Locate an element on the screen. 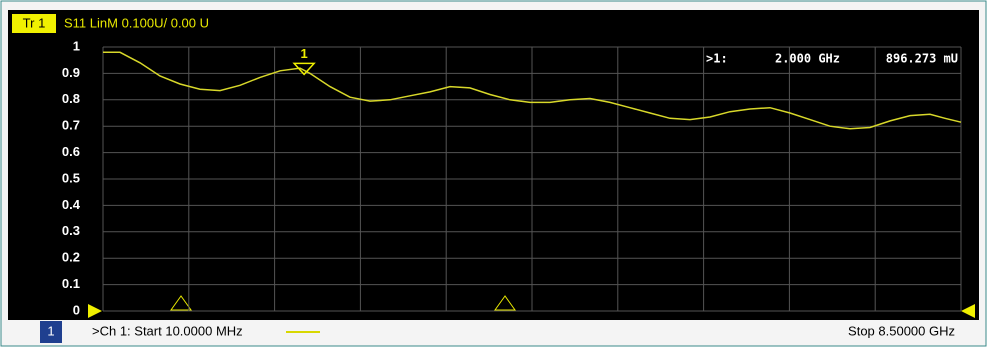  trace-label: Tr 1 is located at coordinates (34, 22).